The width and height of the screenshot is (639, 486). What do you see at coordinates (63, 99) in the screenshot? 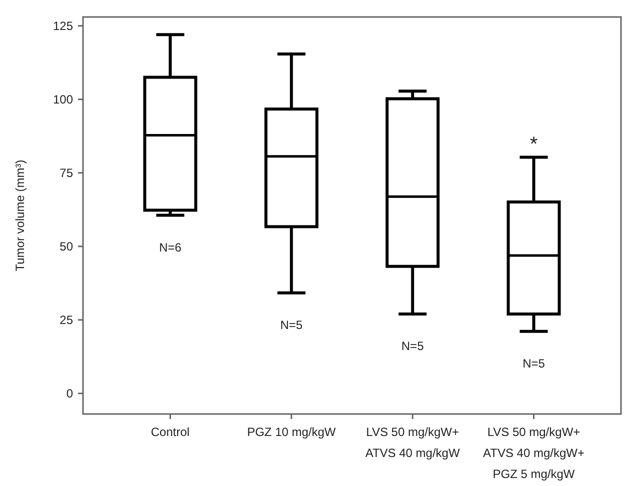
I see `y-tick-label: 100` at bounding box center [63, 99].